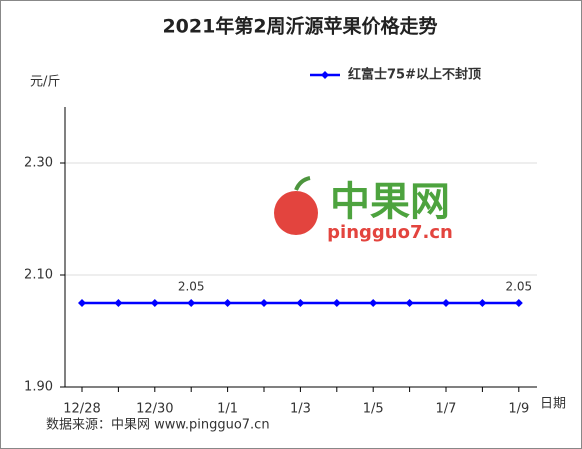 This screenshot has width=582, height=449. I want to click on watermark-site: pingguo7.cn, so click(390, 232).